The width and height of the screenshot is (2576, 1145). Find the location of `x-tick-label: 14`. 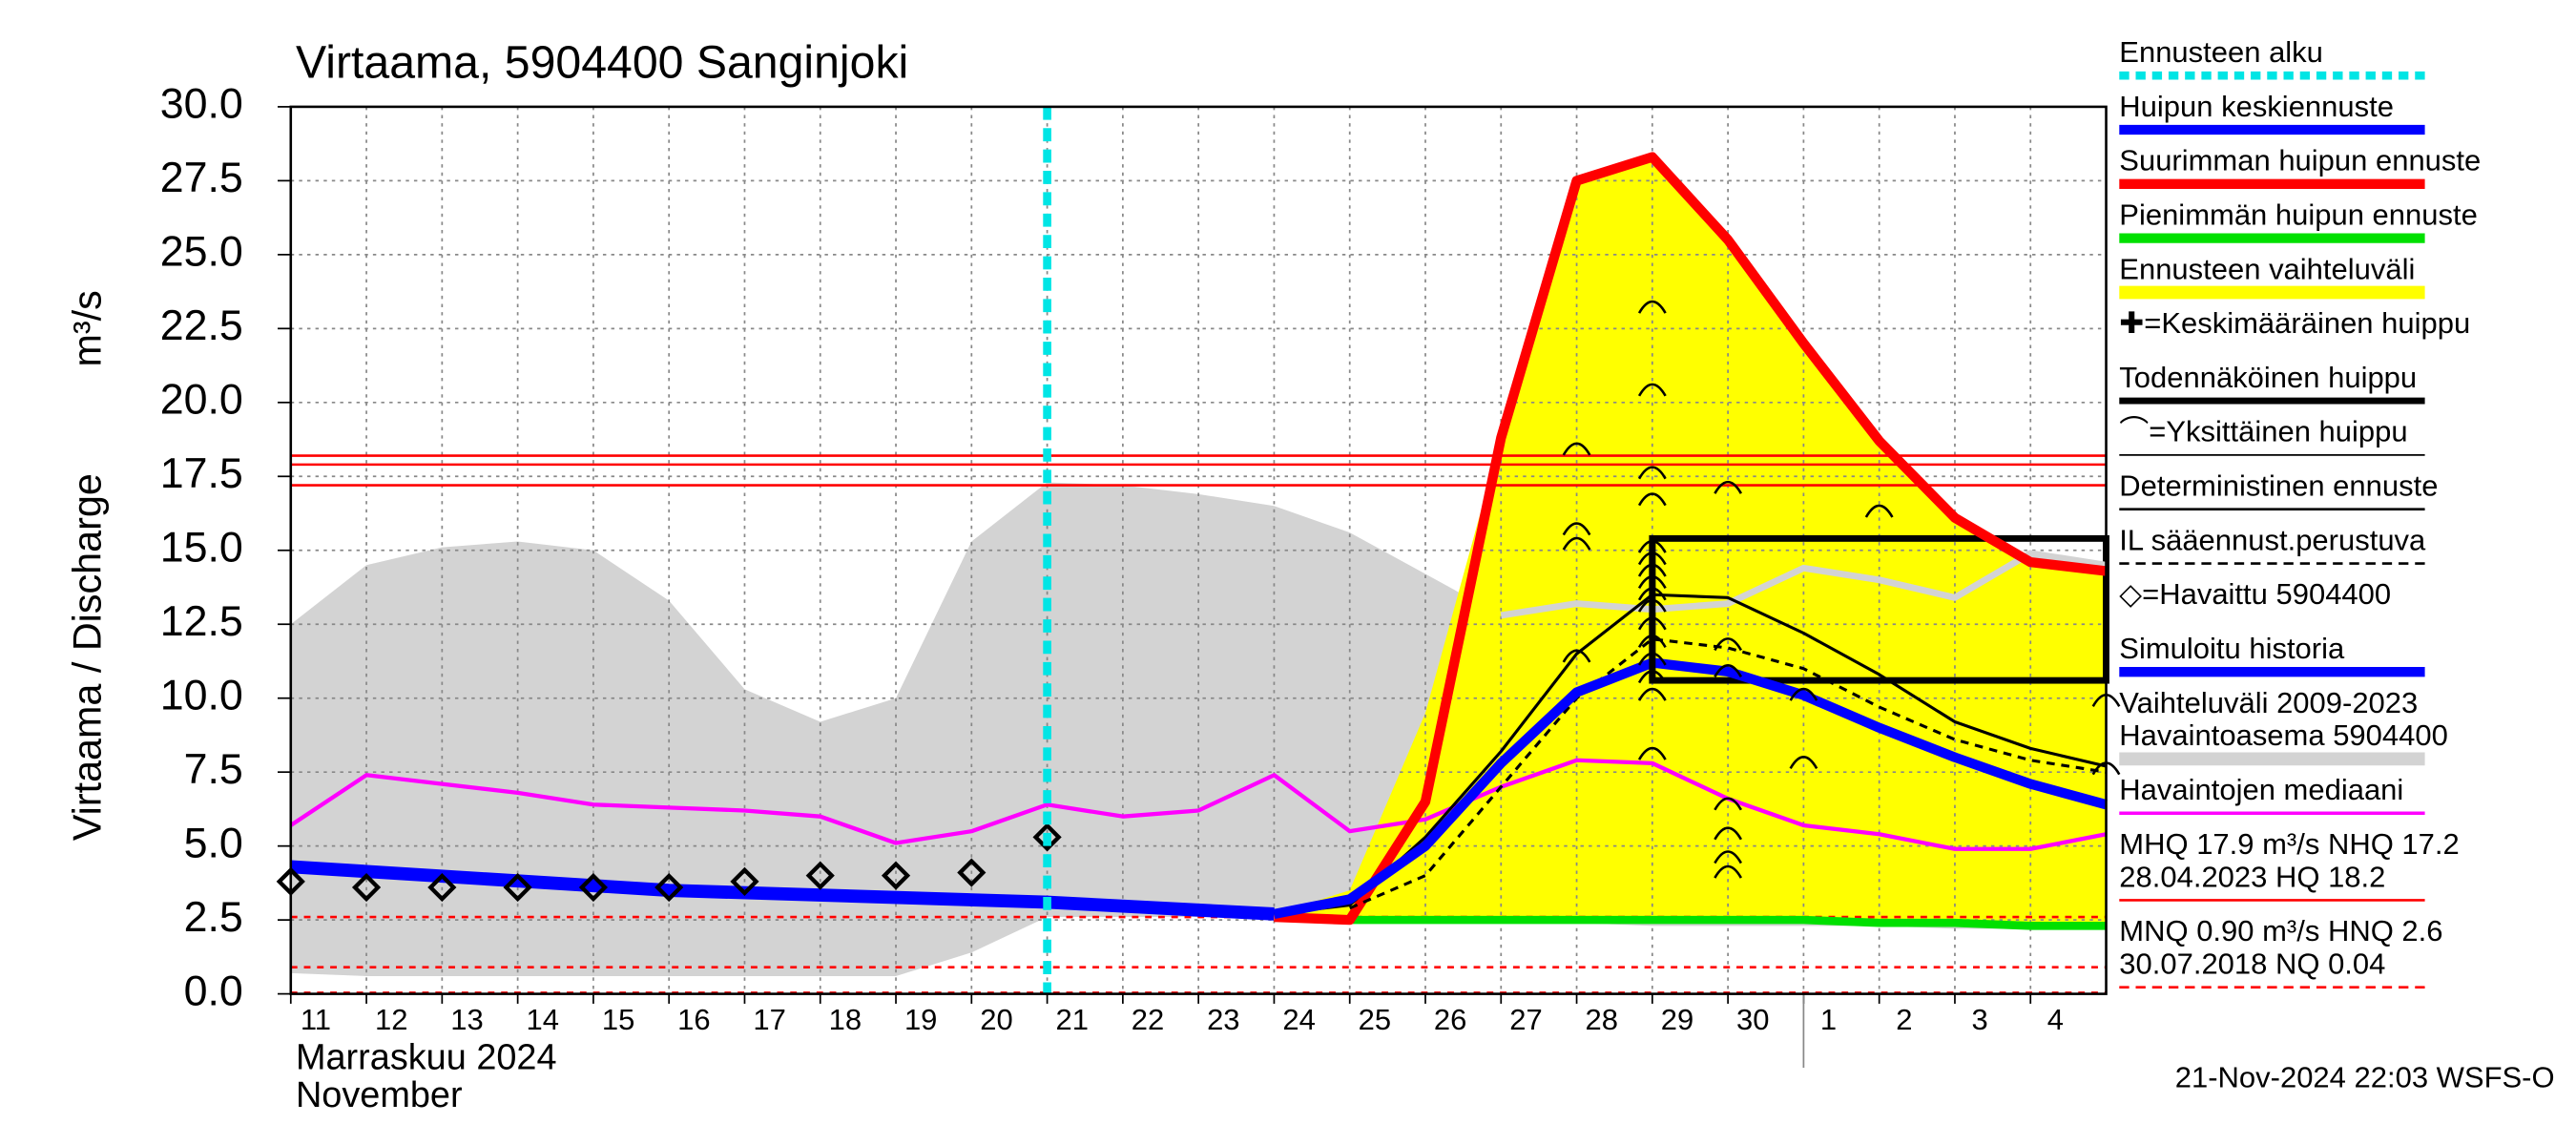

x-tick-label: 14 is located at coordinates (543, 1019).